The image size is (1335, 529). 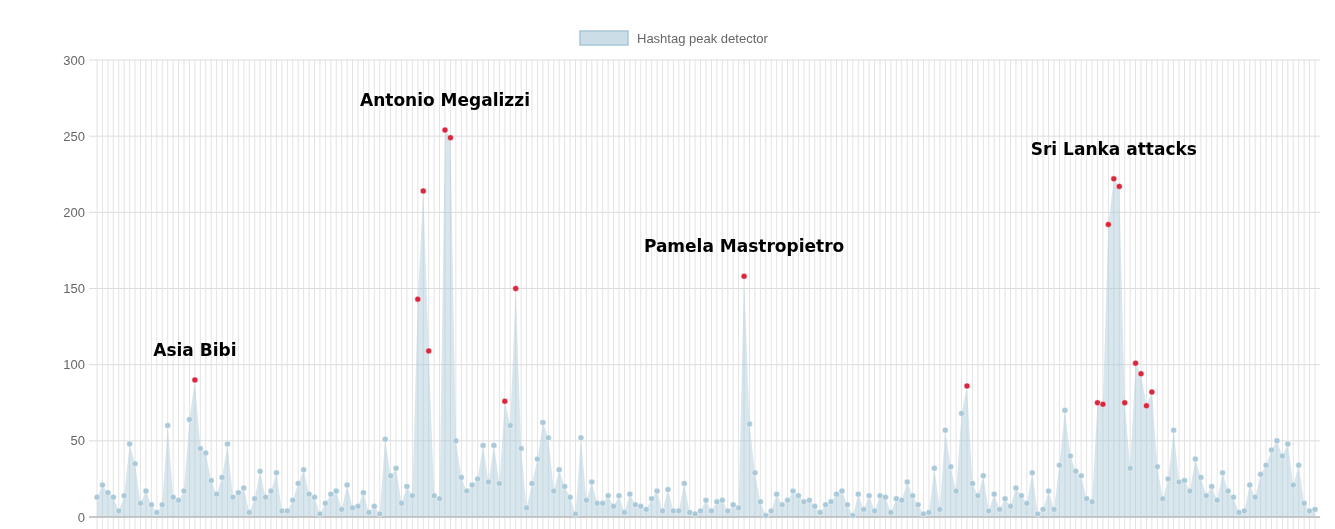 I want to click on annotation: Sri Lanka attacks, so click(x=1113, y=148).